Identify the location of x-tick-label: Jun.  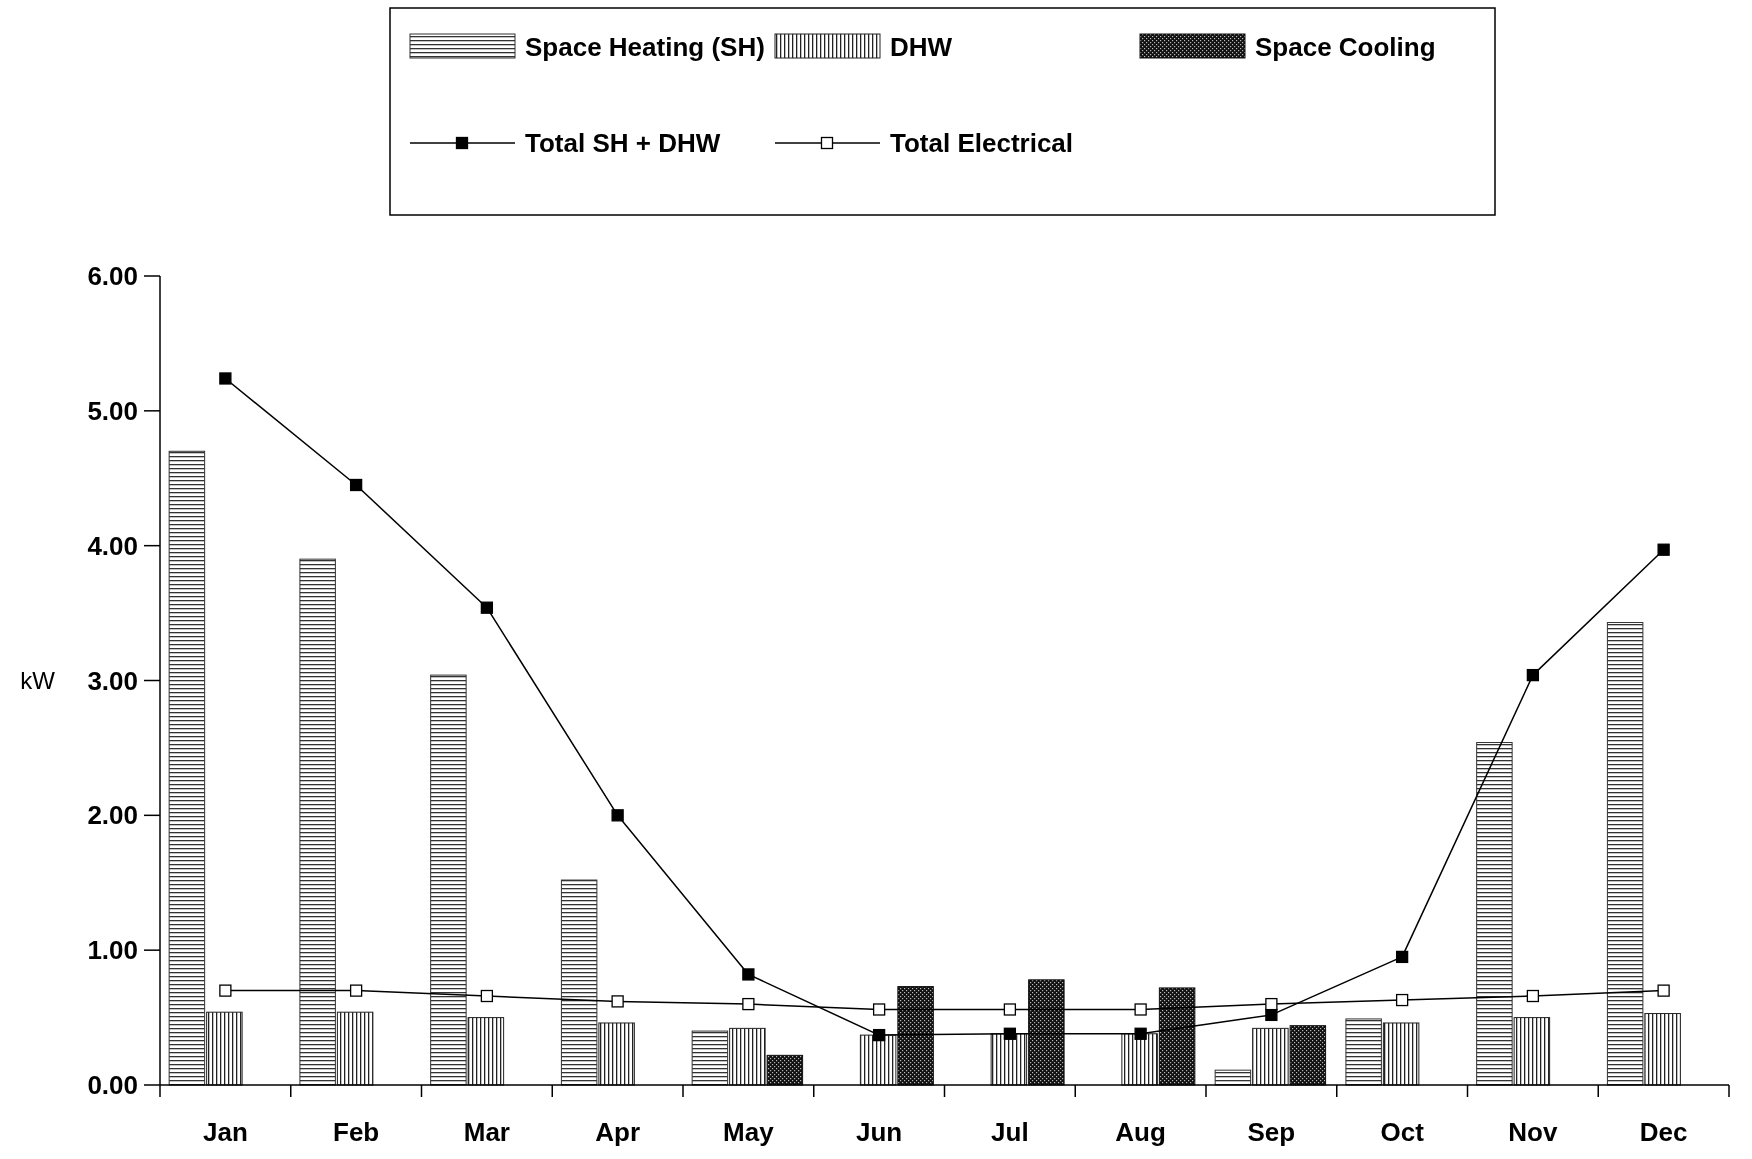
(879, 1132).